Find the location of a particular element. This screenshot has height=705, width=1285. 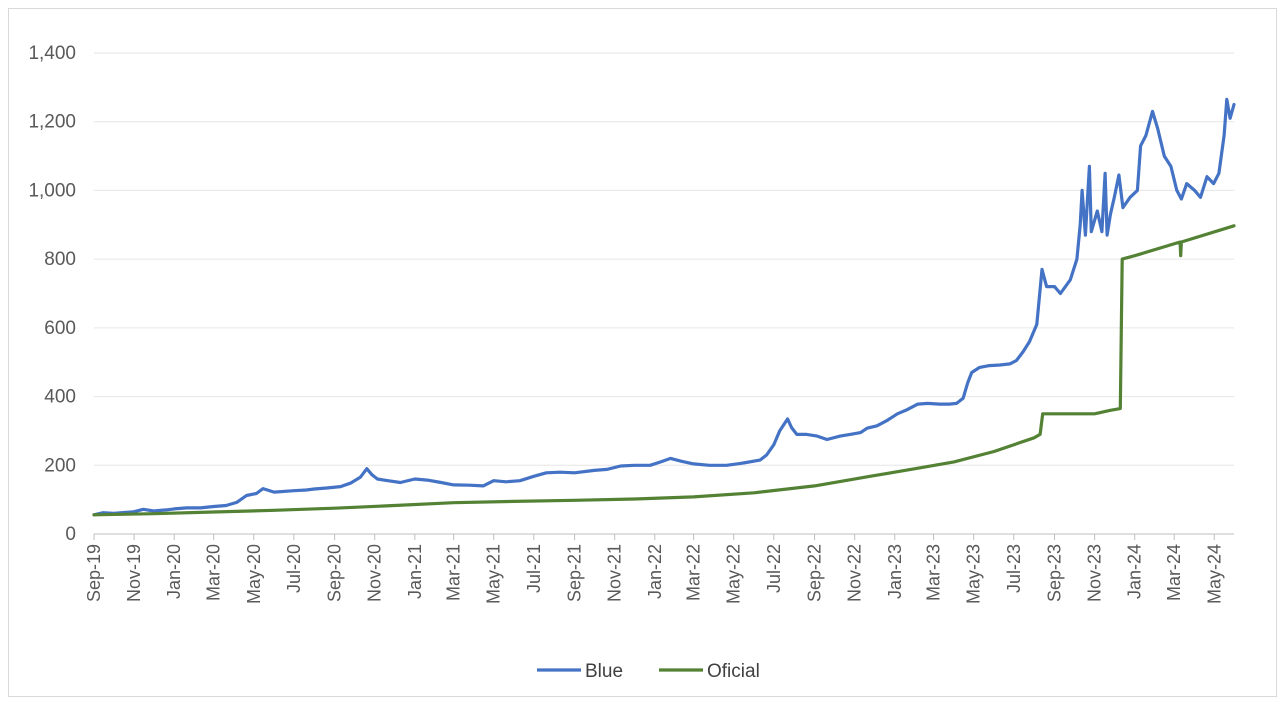

x-tick-label: Nov-22 is located at coordinates (855, 573).